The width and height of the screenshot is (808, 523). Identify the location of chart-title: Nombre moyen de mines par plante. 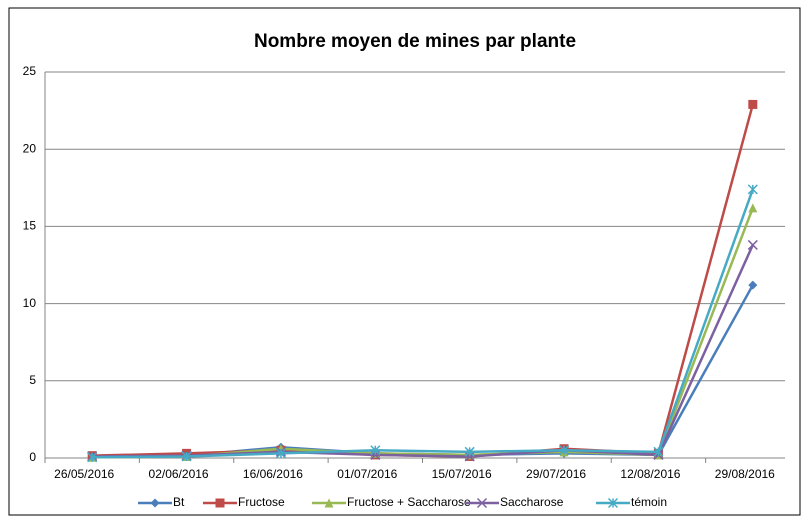
(415, 41).